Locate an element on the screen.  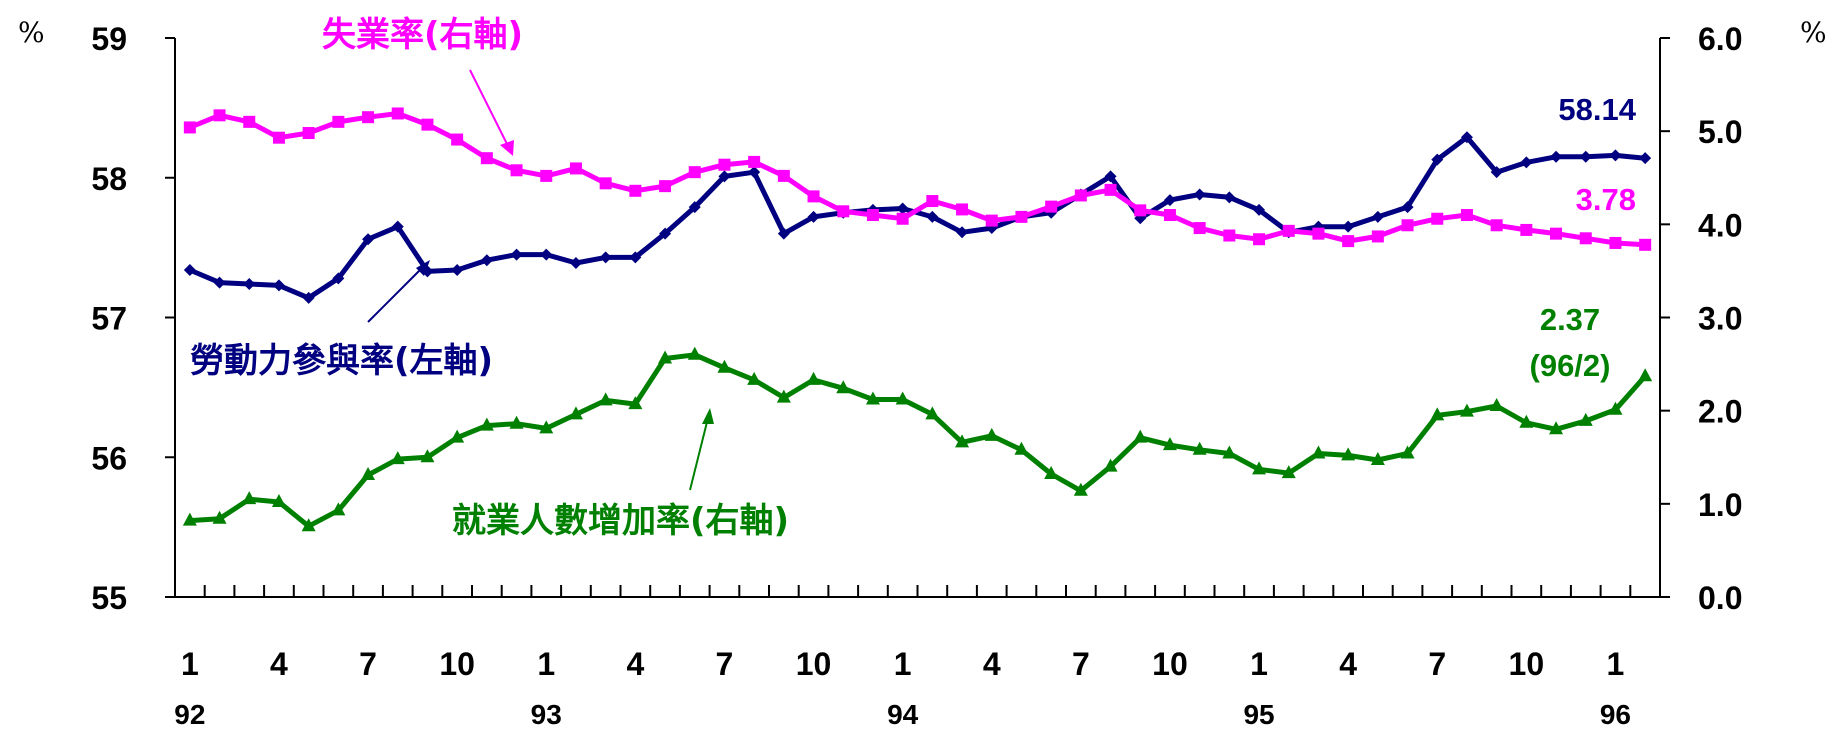
left-axis-tick-label: 55 is located at coordinates (109, 598).